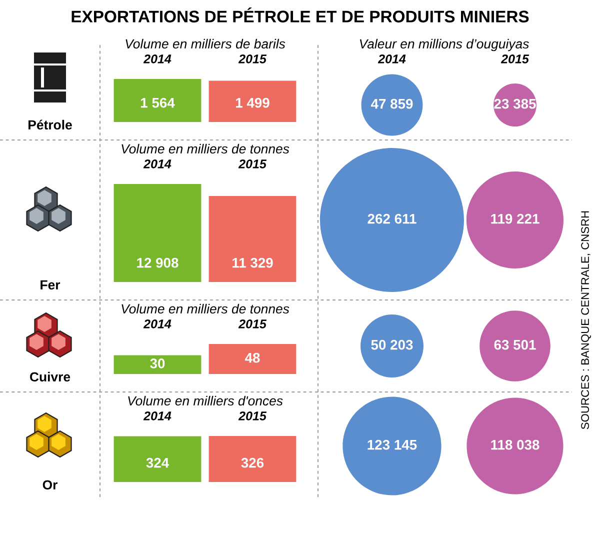  I want to click on data-label: 23 385, so click(515, 103).